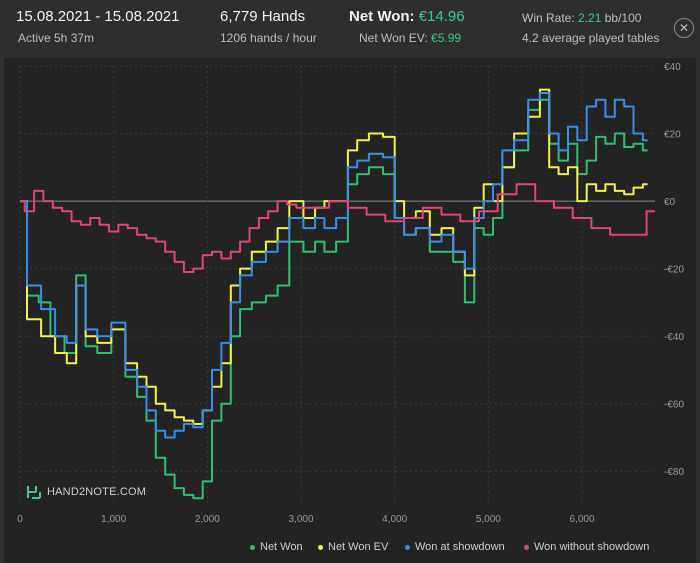 The height and width of the screenshot is (563, 700). I want to click on active-time: Active 5h 37m, so click(56, 38).